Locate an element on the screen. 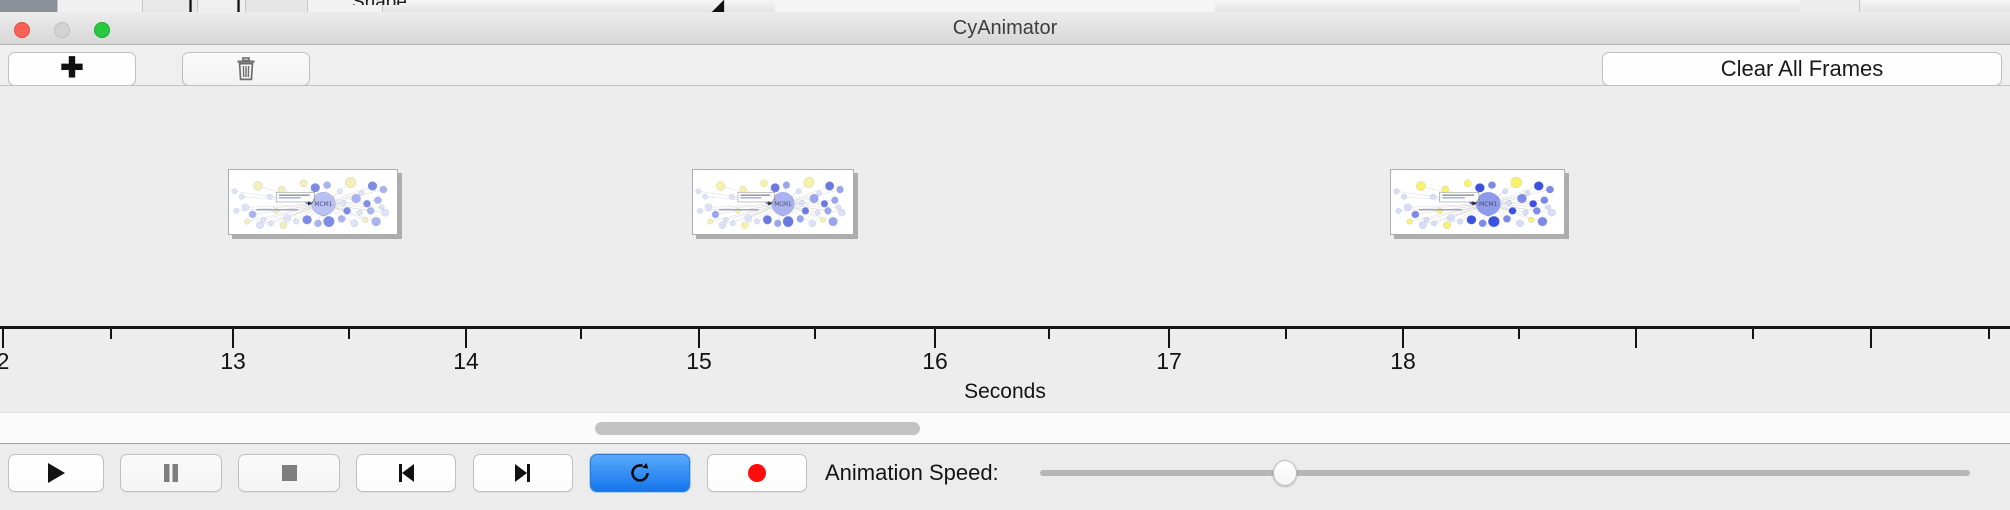 The height and width of the screenshot is (510, 2010). background-tab-active is located at coordinates (29, 6).